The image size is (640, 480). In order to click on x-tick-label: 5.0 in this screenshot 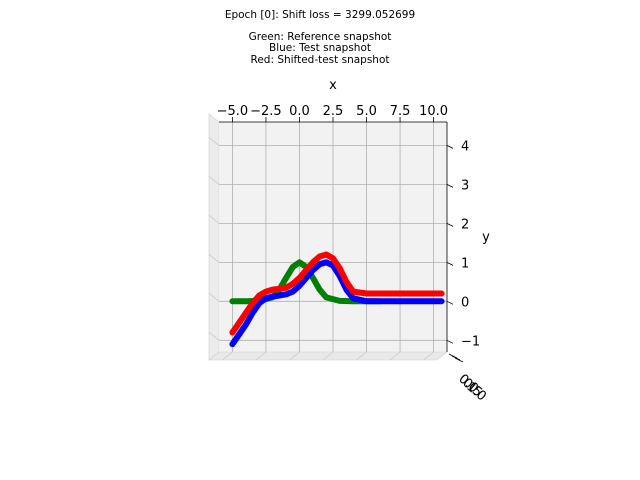, I will do `click(366, 111)`.